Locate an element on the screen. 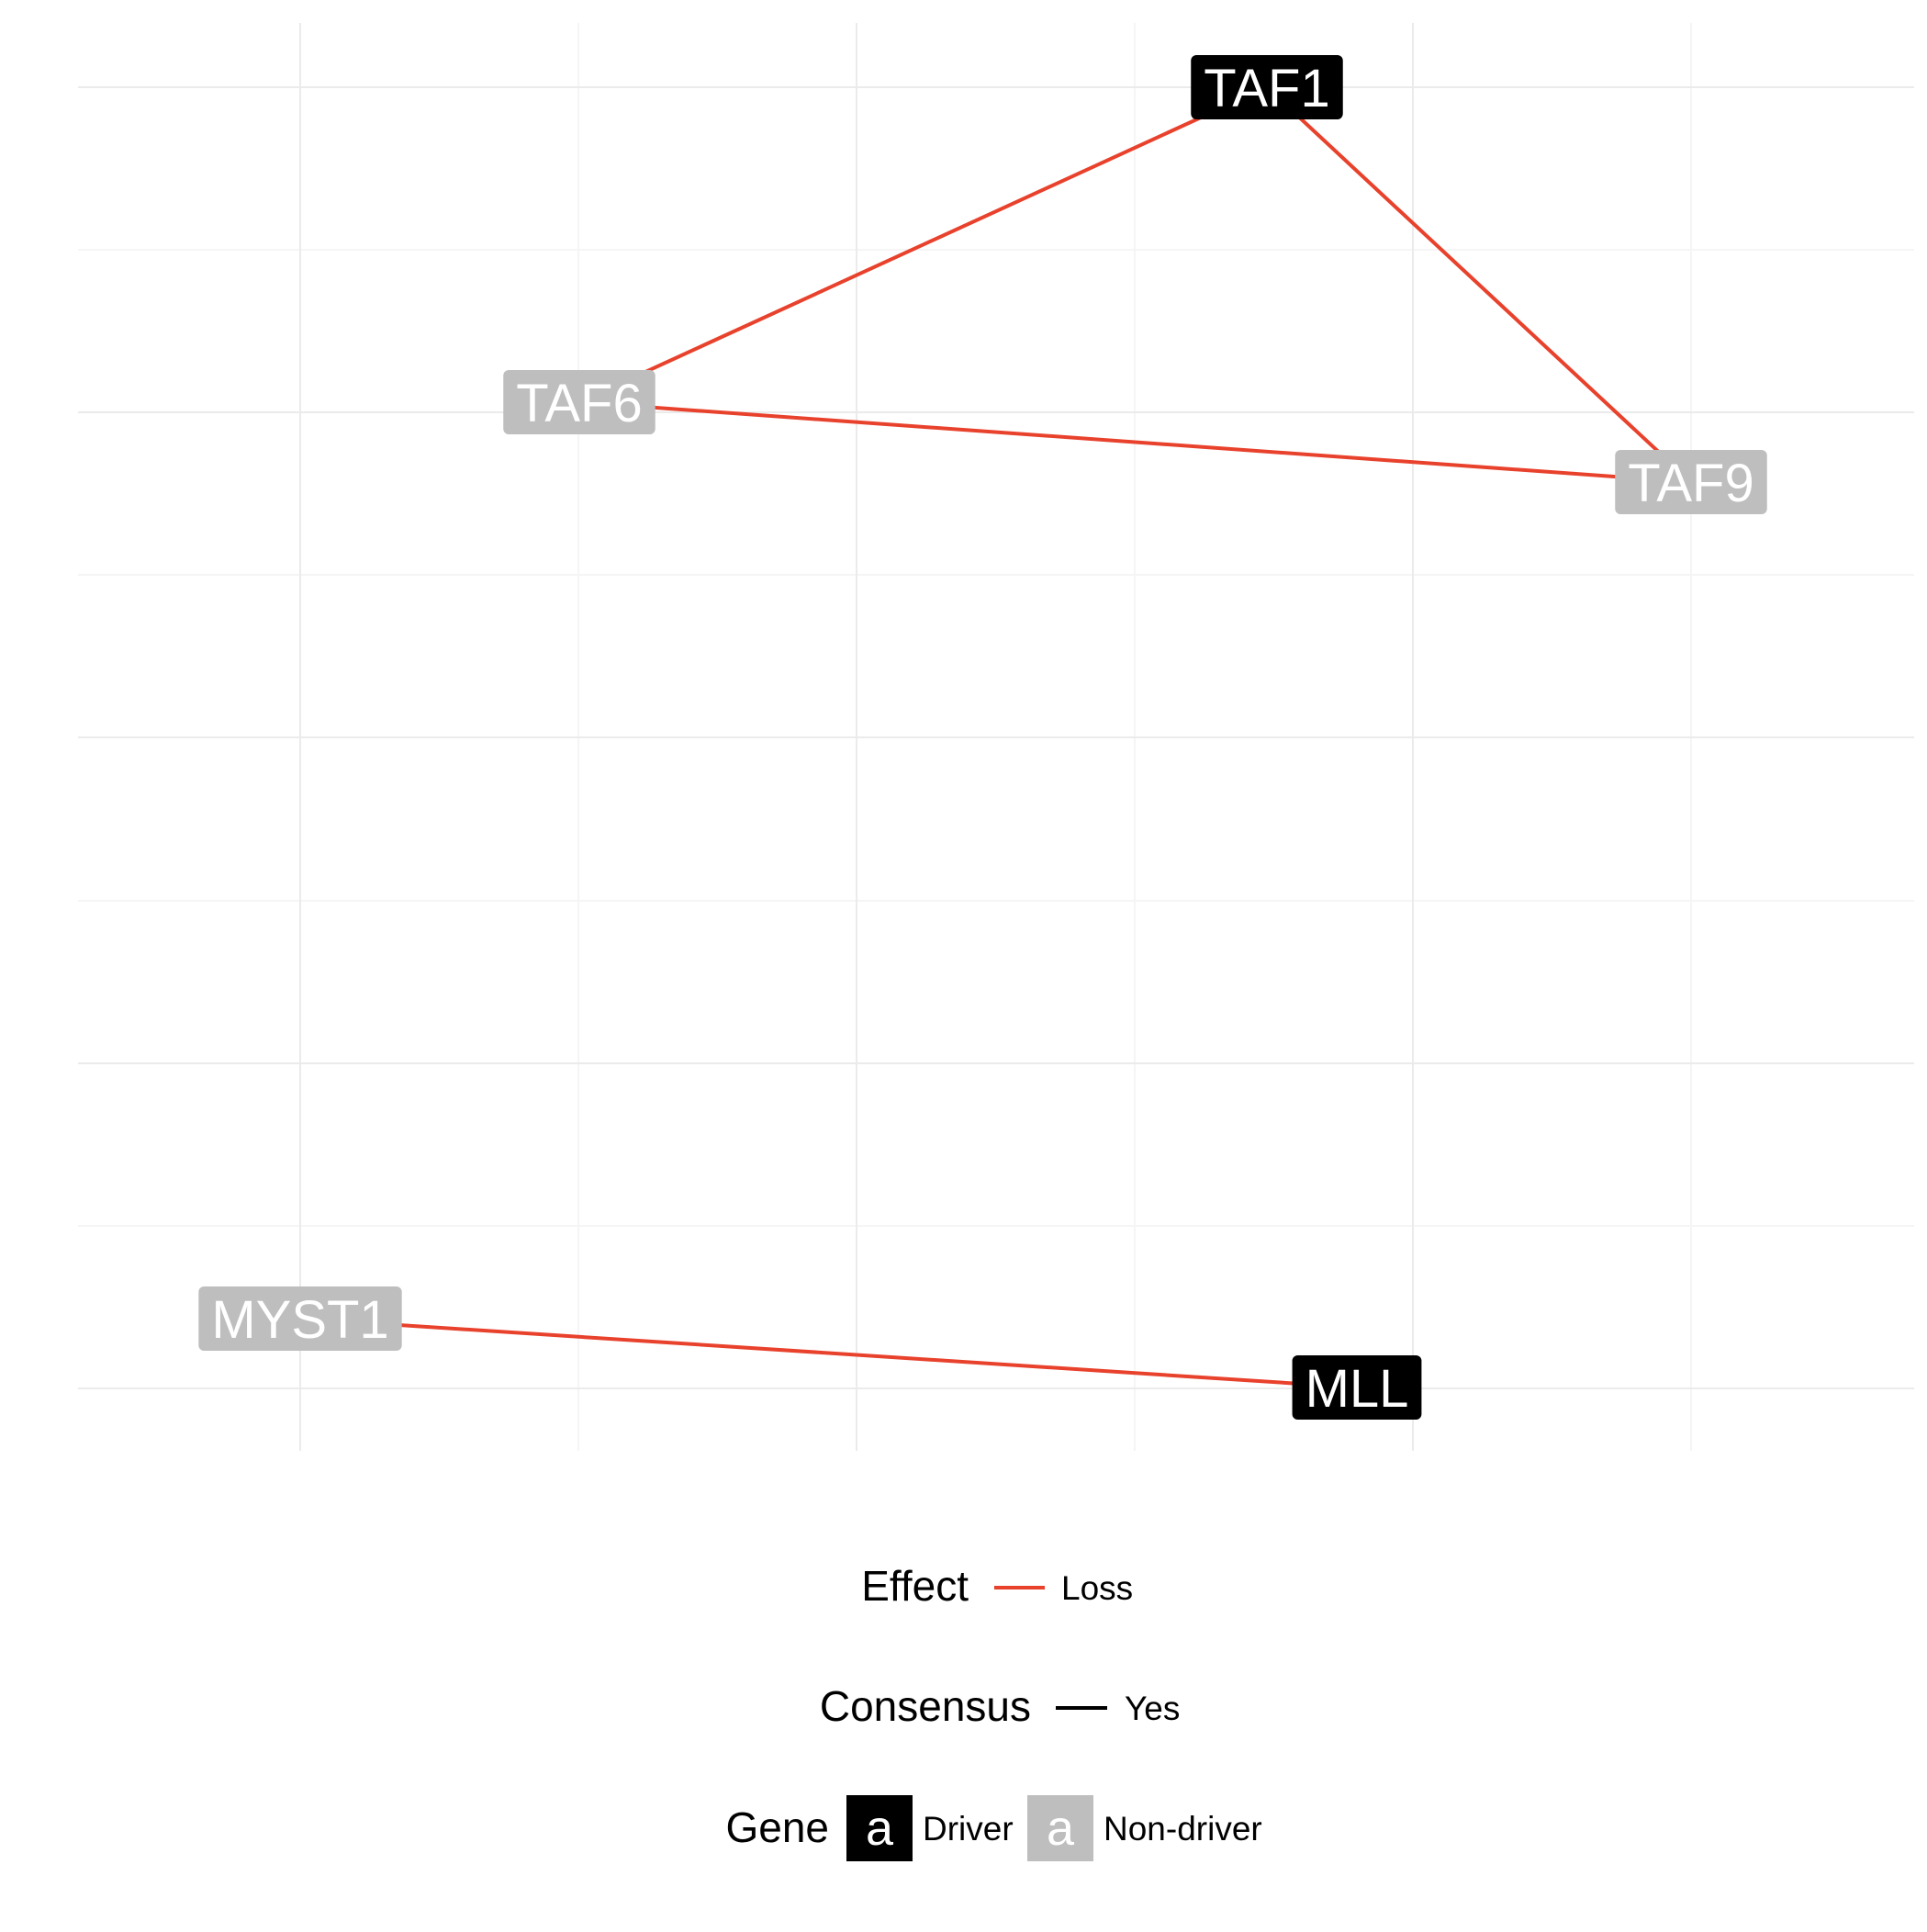 This screenshot has height=1932, width=1927. legend-gene-non-driver-swatch is located at coordinates (1060, 1828).